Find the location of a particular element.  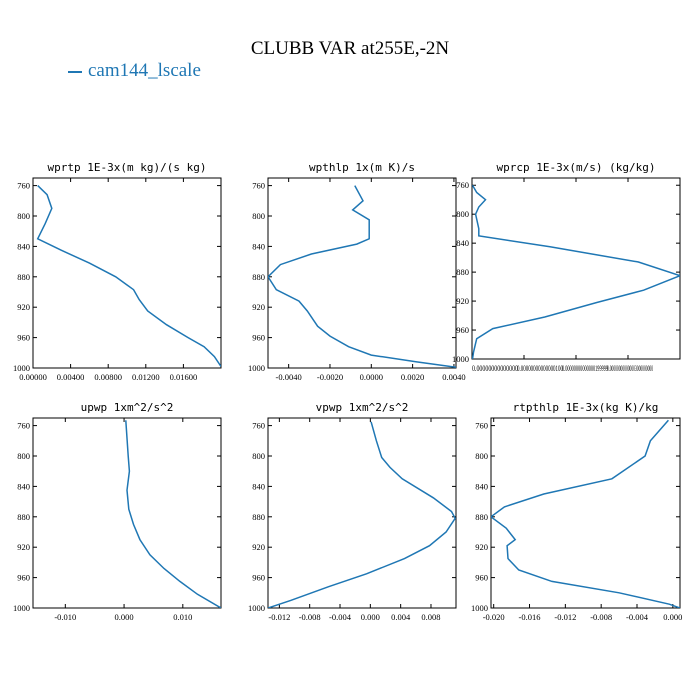

panel-title: vpwp 1xm^2/s^2 is located at coordinates (362, 407).